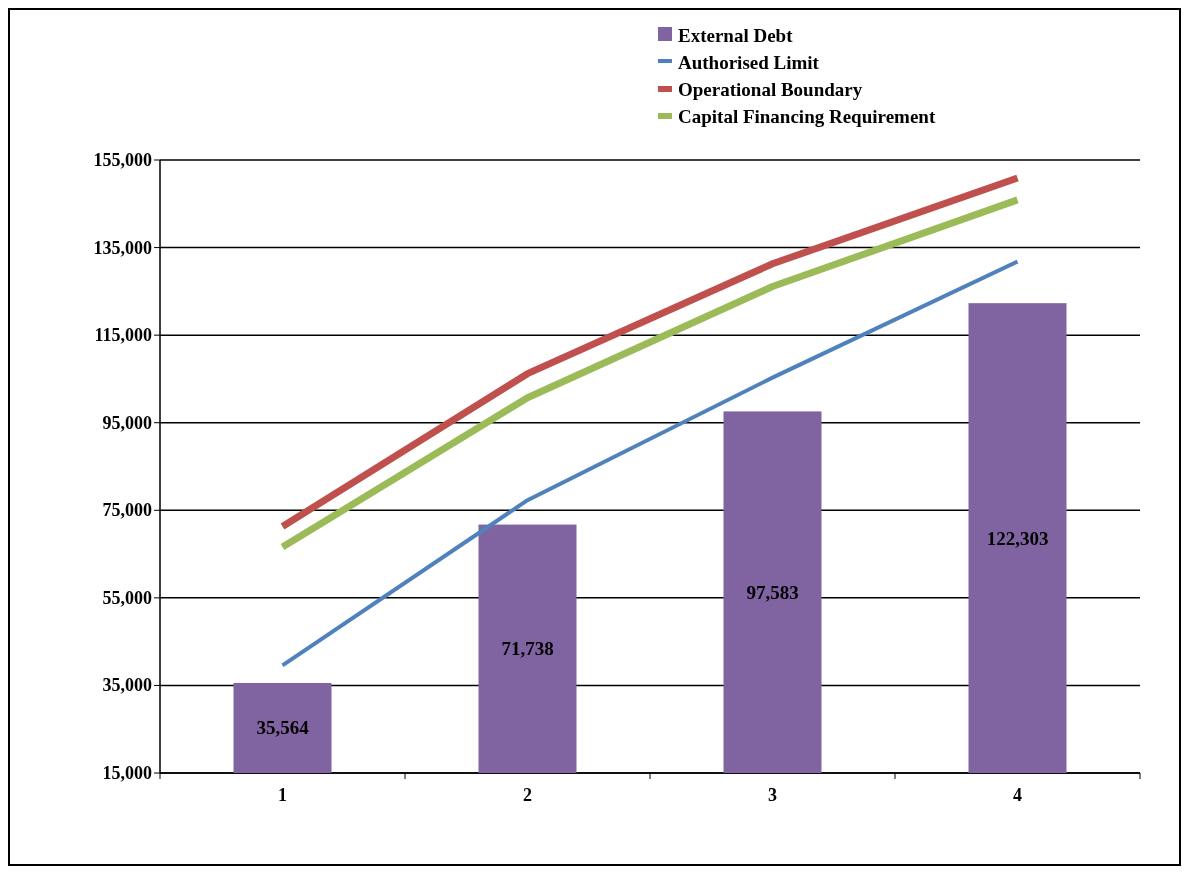 Image resolution: width=1189 pixels, height=874 pixels. Describe the element at coordinates (122, 247) in the screenshot. I see `y-tick-label: 135,000` at that location.